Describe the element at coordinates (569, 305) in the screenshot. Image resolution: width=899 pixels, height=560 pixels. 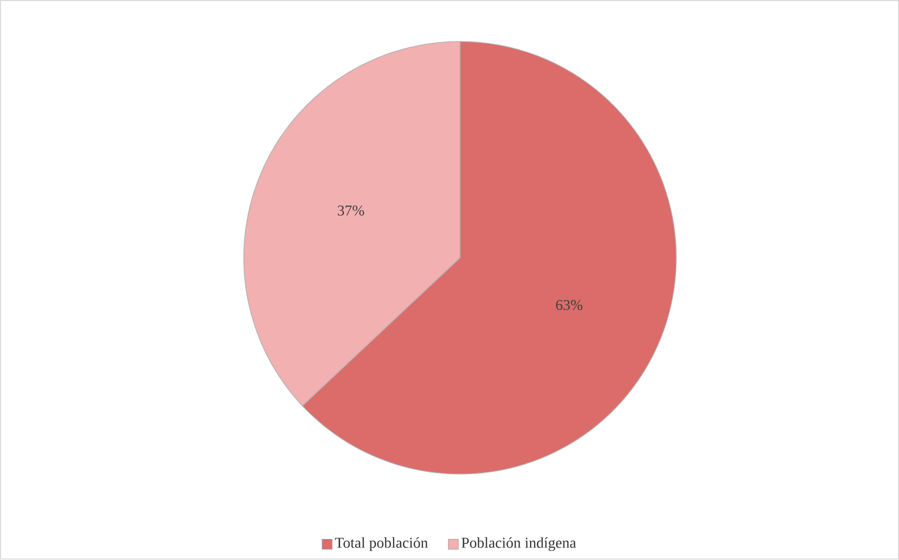
I see `data-label: 63%` at that location.